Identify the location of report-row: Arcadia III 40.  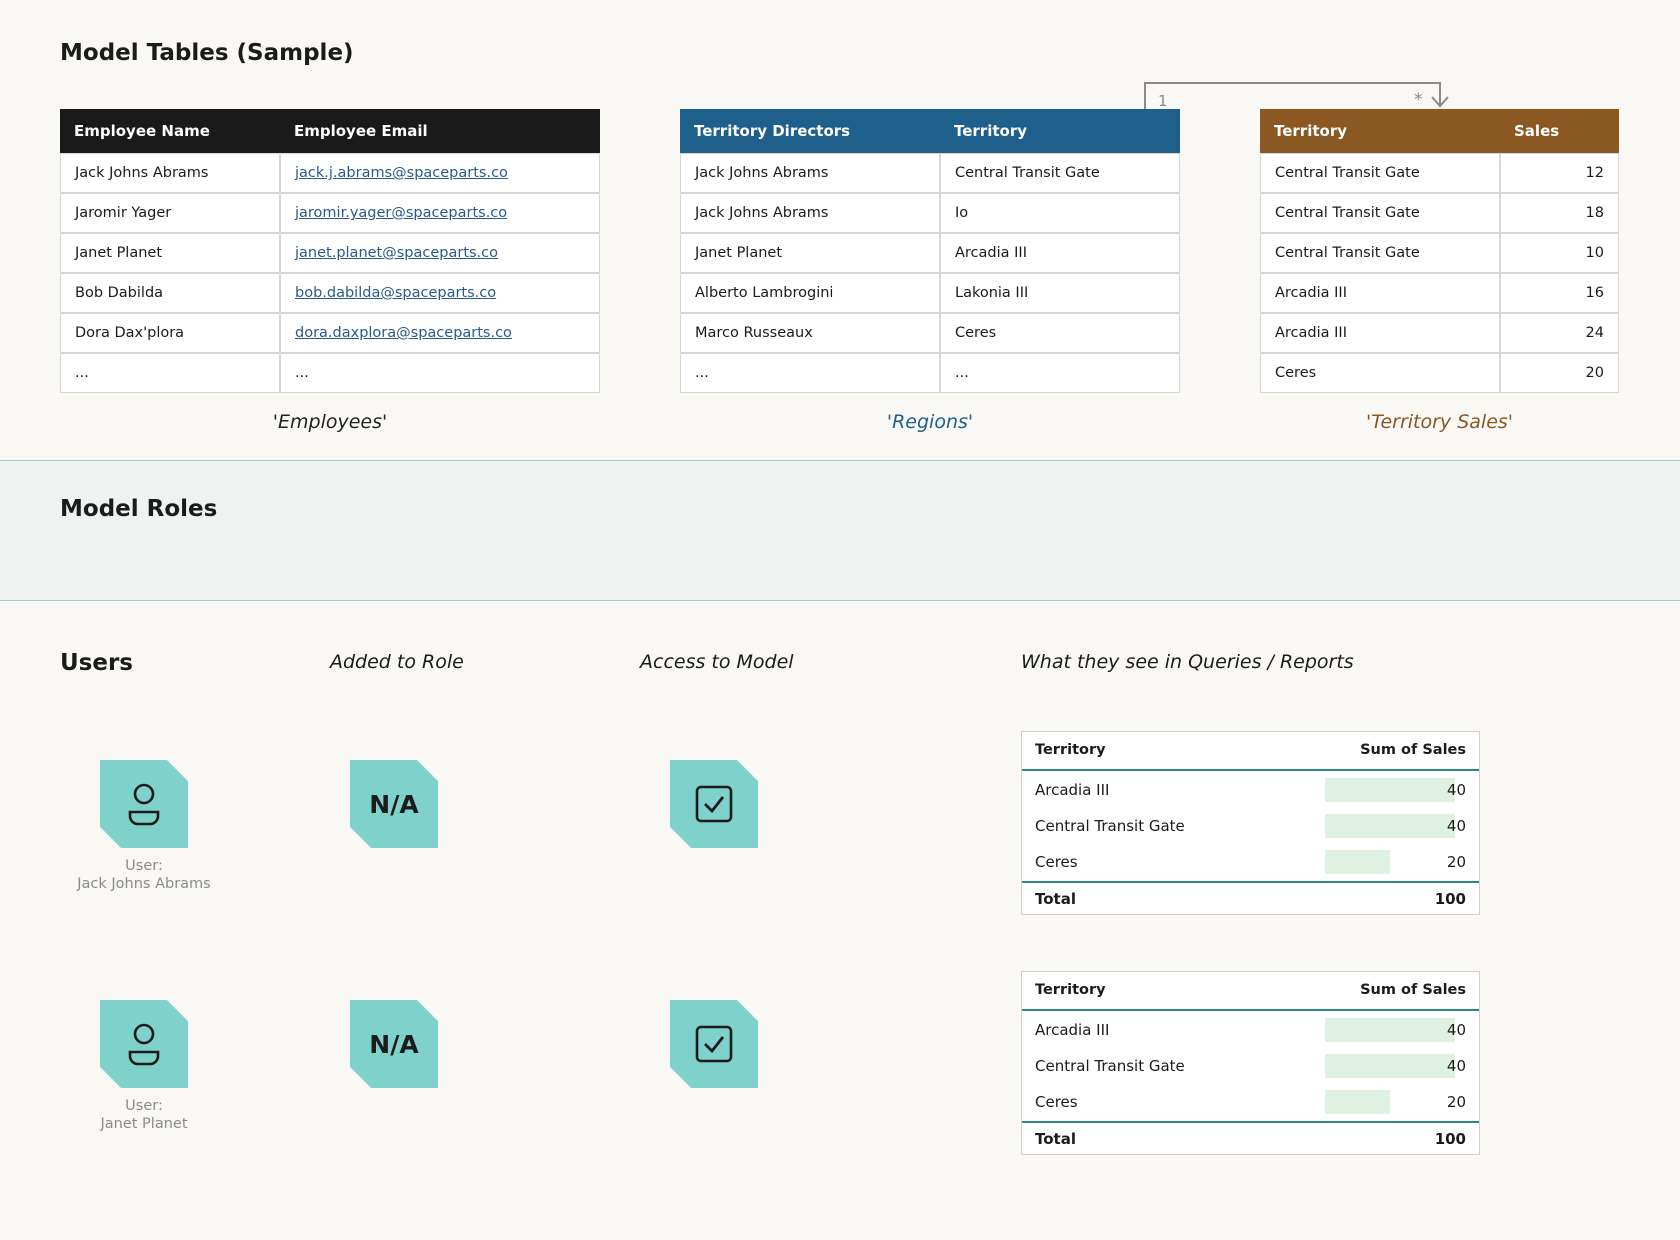
(1250, 1030).